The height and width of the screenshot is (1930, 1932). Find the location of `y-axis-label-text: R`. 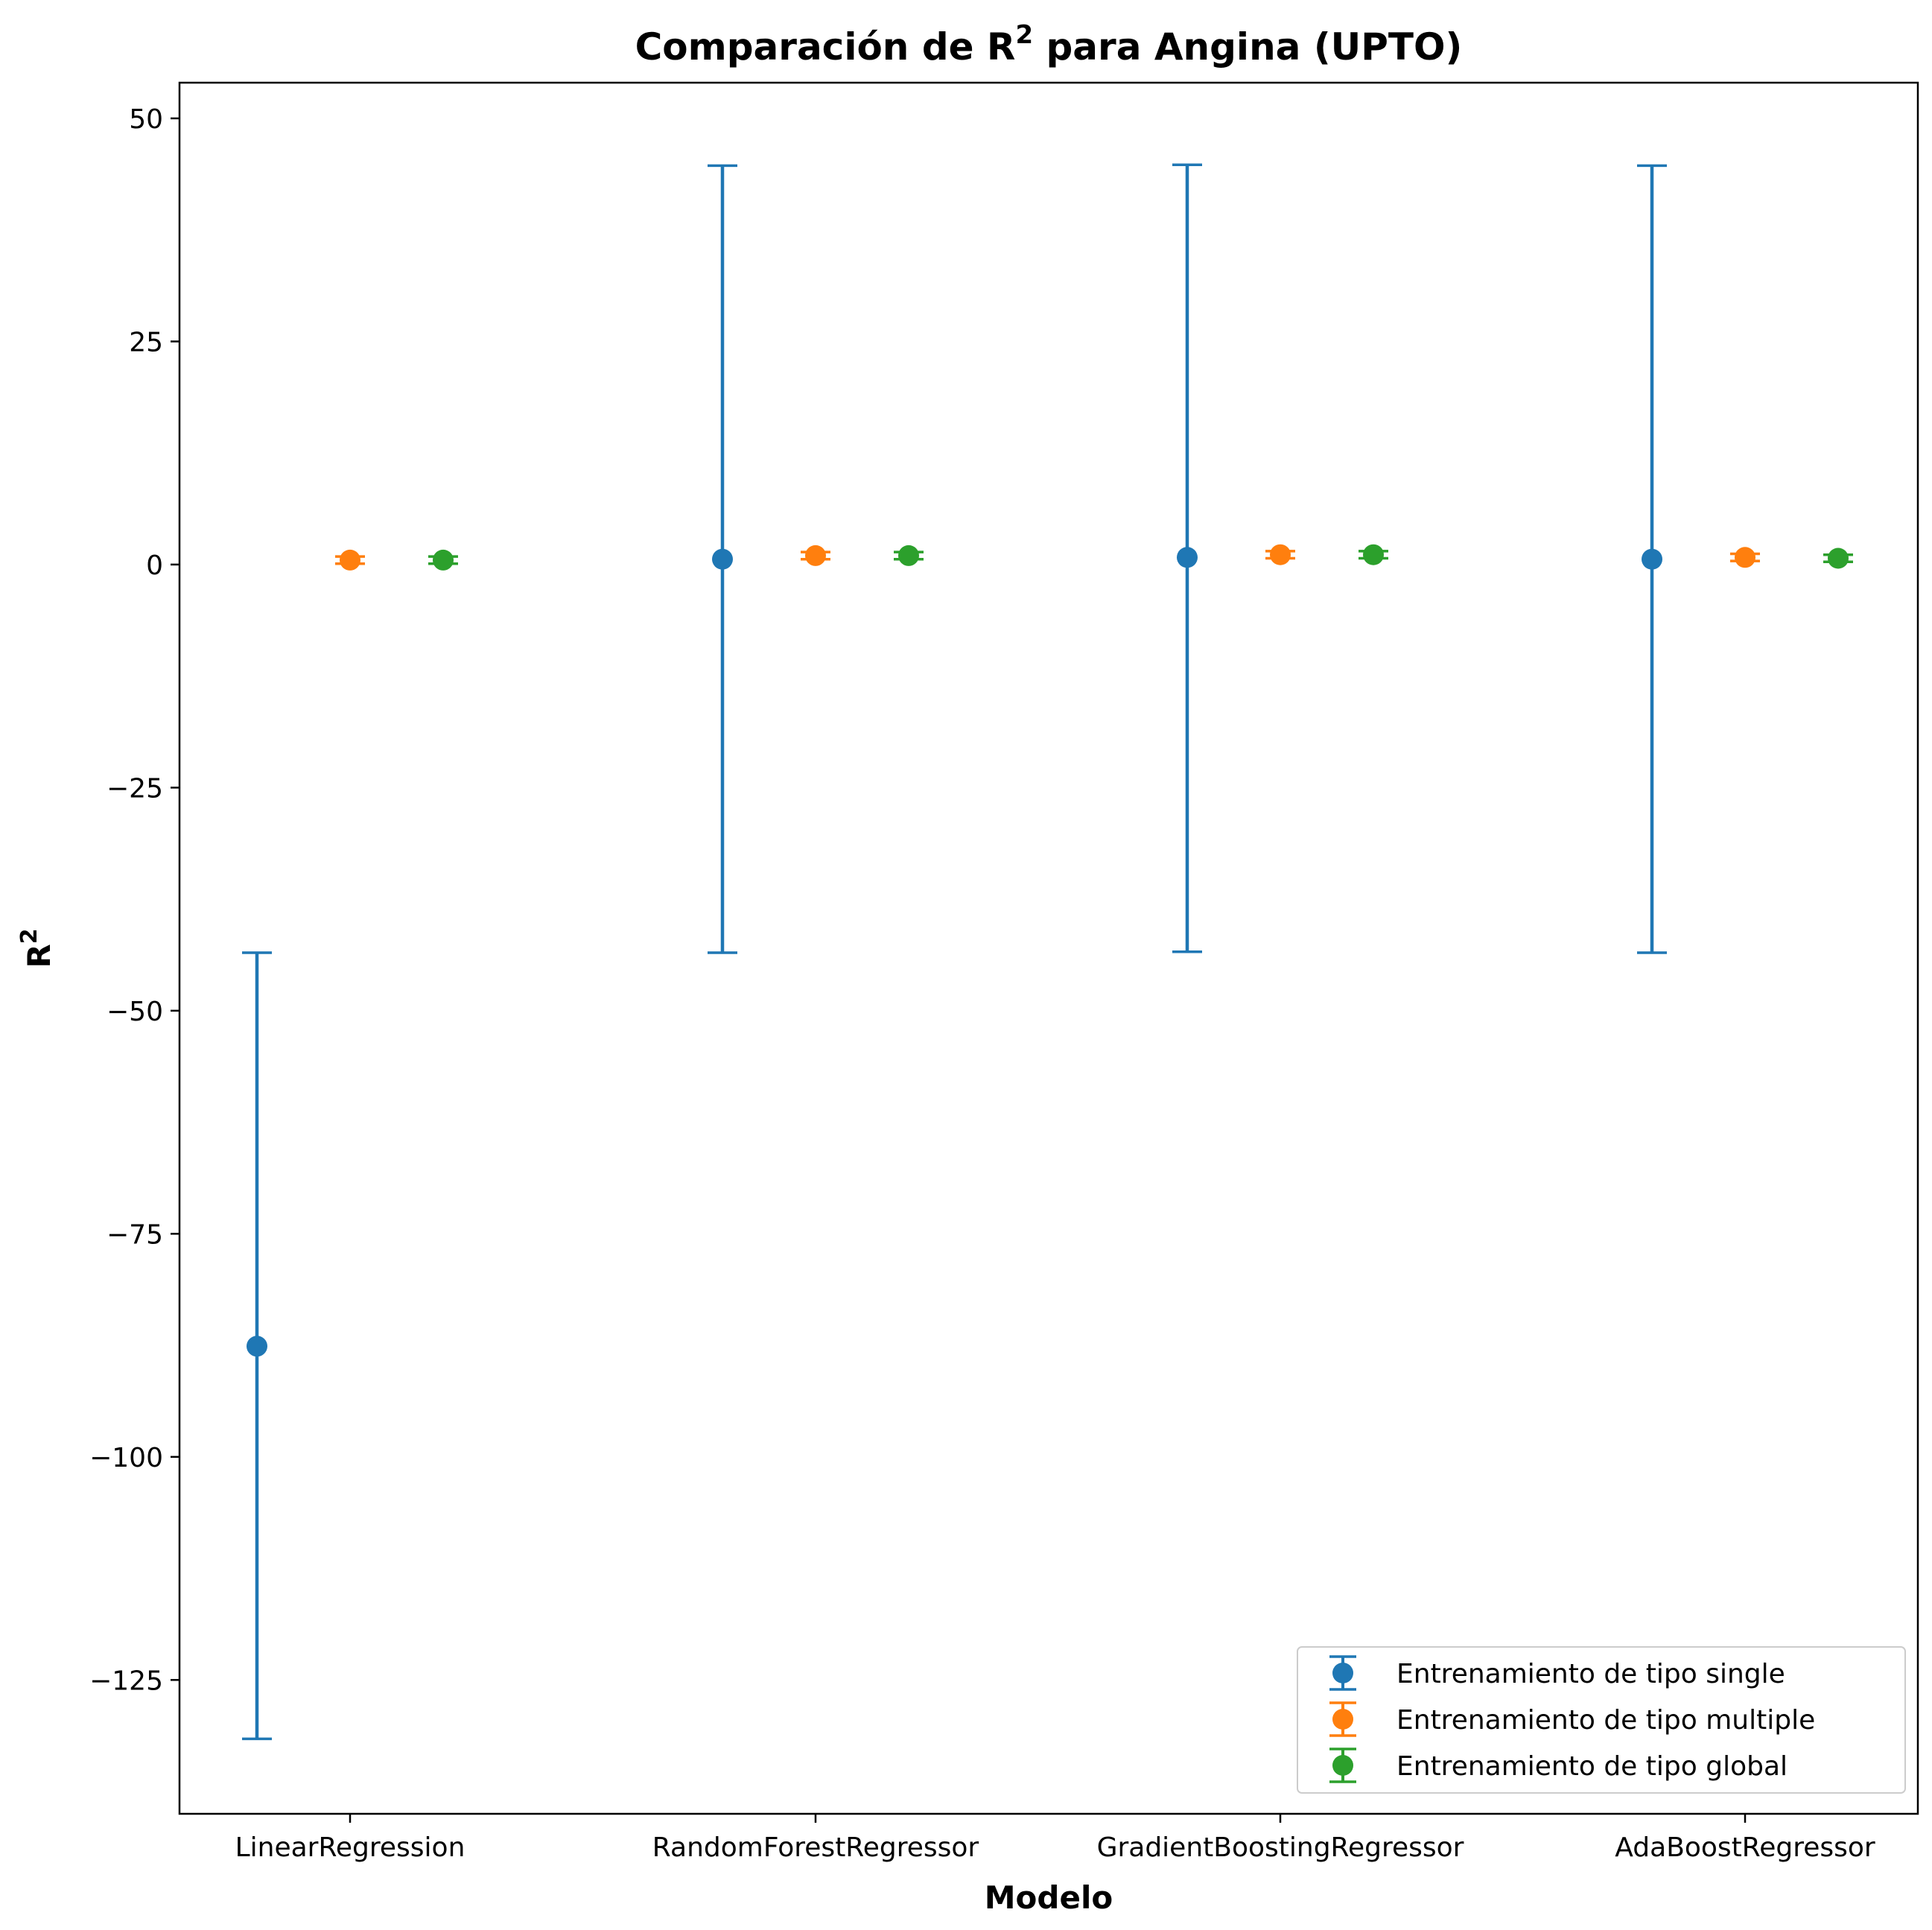

y-axis-label-text: R is located at coordinates (39, 956).